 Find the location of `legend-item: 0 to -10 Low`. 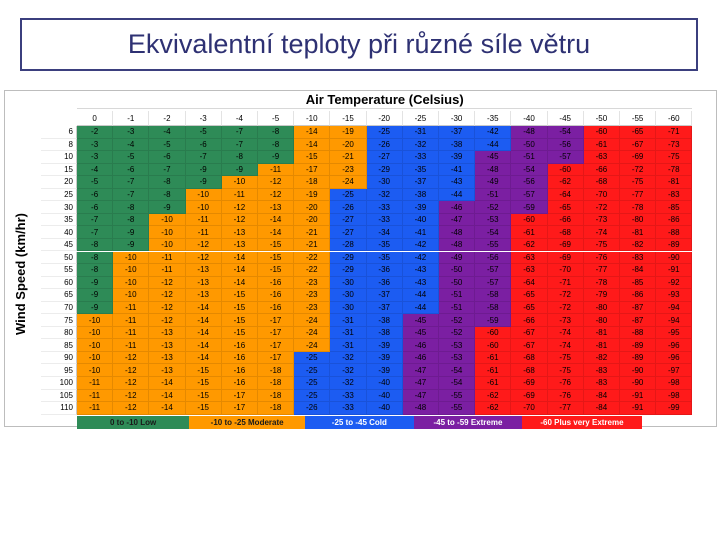

legend-item: 0 to -10 Low is located at coordinates (133, 422).